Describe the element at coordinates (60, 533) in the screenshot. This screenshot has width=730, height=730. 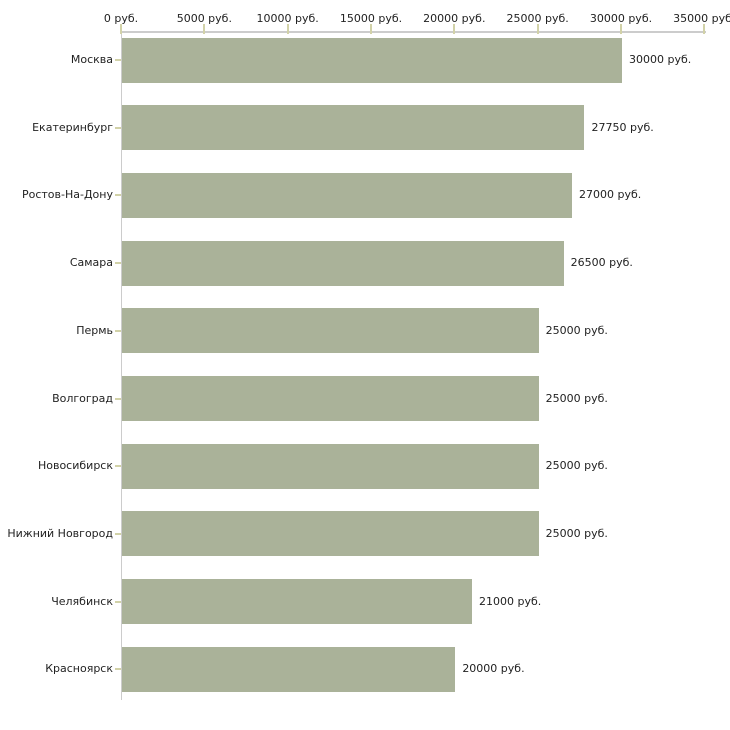
I see `category-label: Нижний Новгород` at that location.